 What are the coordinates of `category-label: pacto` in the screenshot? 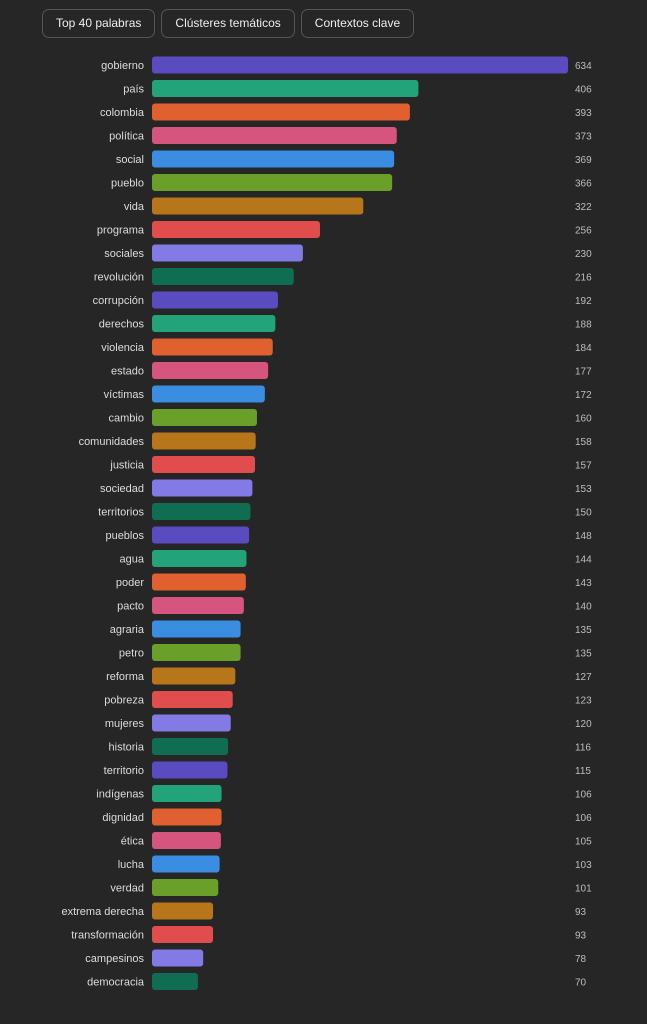 It's located at (130, 607).